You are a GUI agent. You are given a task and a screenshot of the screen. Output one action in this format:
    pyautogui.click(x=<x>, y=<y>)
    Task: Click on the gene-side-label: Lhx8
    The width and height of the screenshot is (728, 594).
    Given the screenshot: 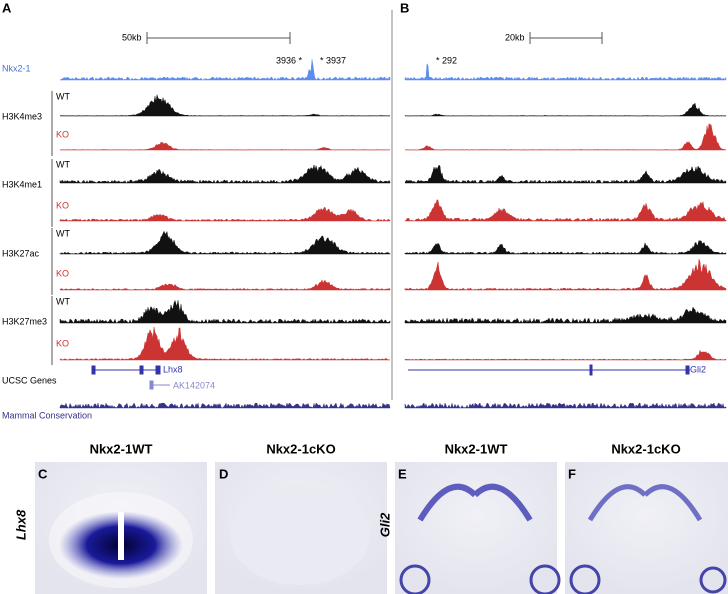 What is the action you would take?
    pyautogui.click(x=20, y=524)
    